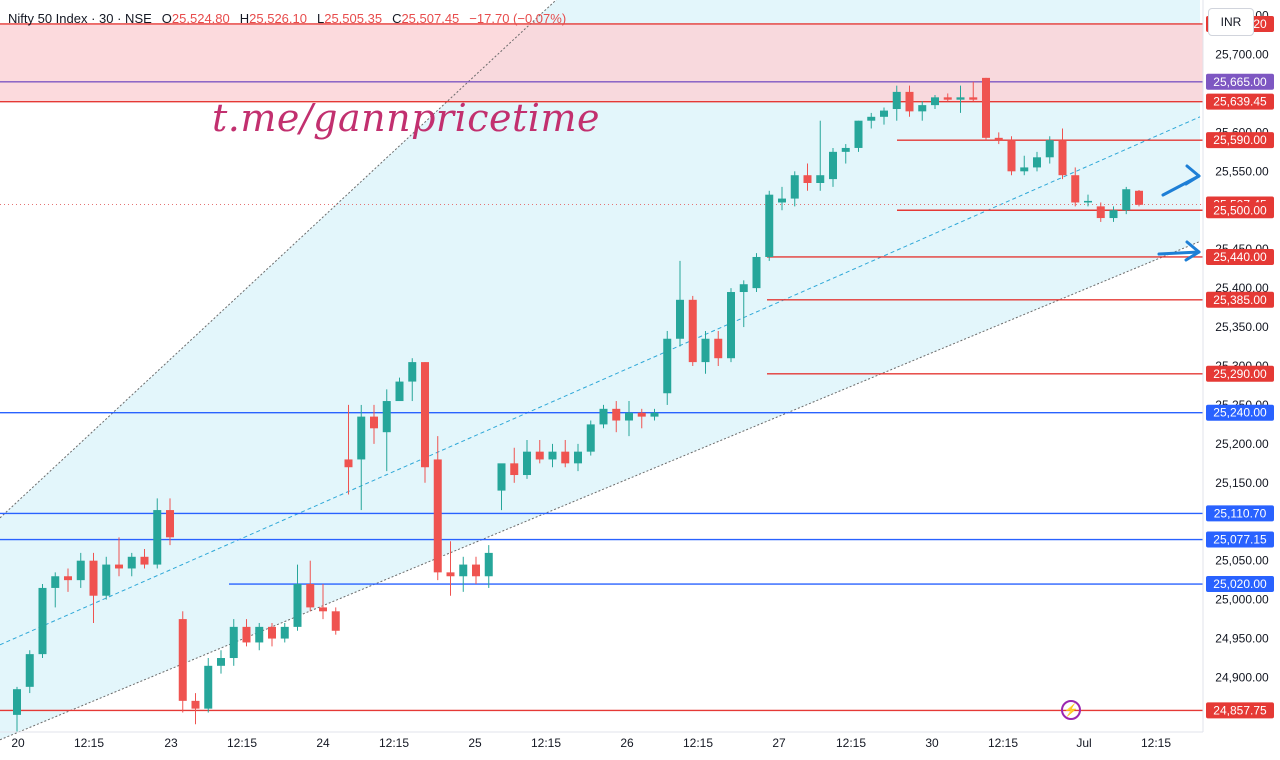  What do you see at coordinates (1240, 540) in the screenshot?
I see `price-level-label: 25,077.15` at bounding box center [1240, 540].